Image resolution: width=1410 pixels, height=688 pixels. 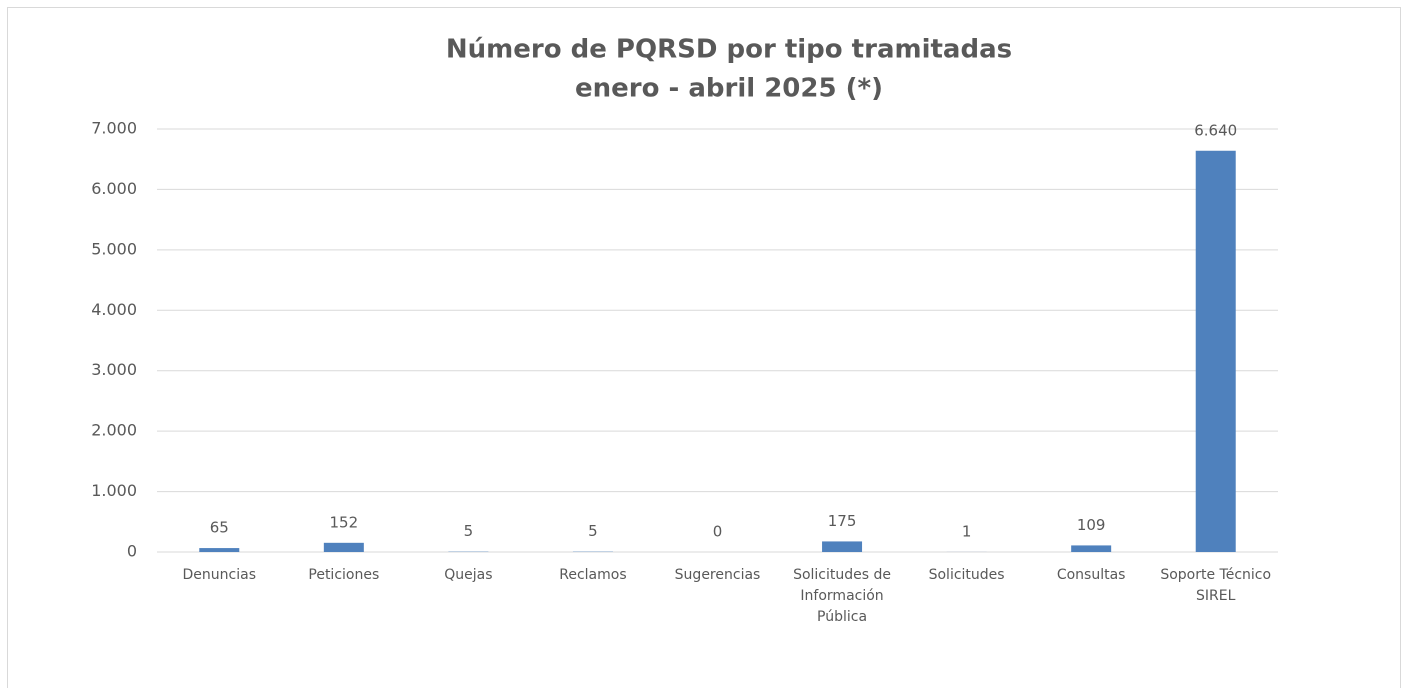 What do you see at coordinates (219, 575) in the screenshot?
I see `x-tick-label: Denuncias` at bounding box center [219, 575].